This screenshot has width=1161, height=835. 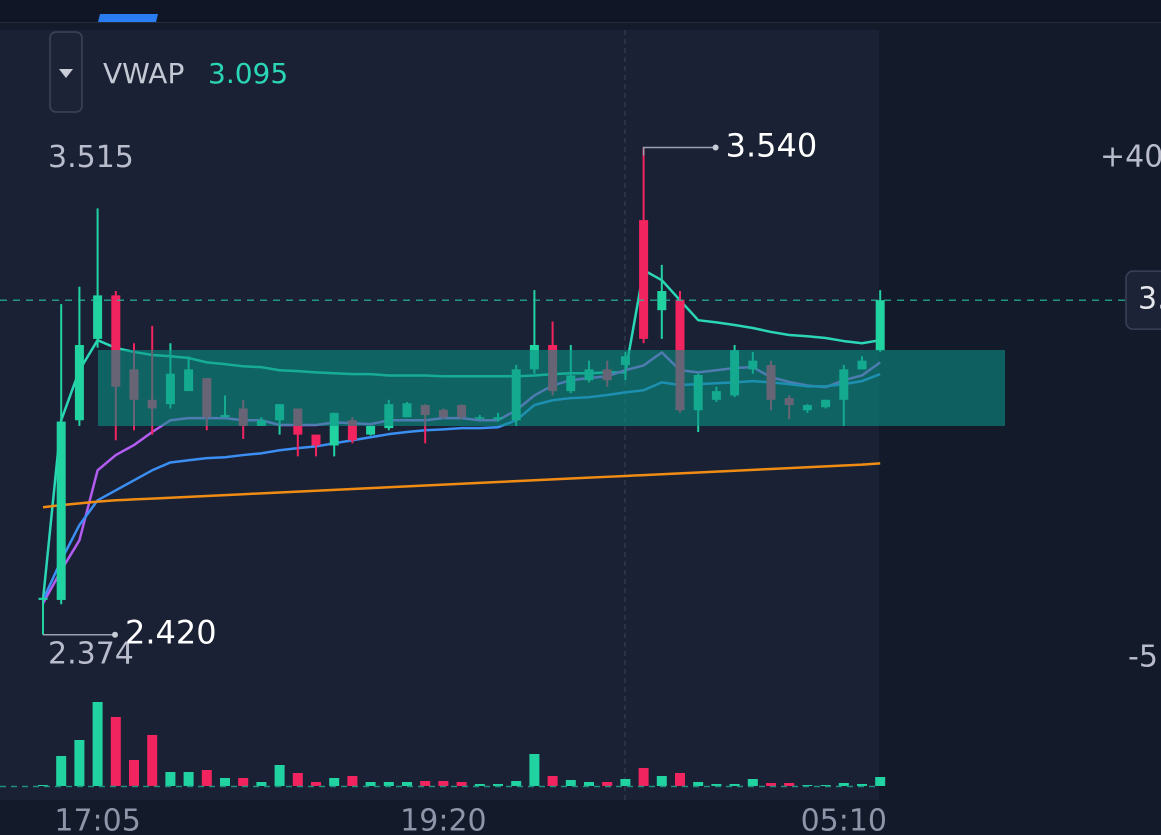 I want to click on low-dot, so click(x=115, y=634).